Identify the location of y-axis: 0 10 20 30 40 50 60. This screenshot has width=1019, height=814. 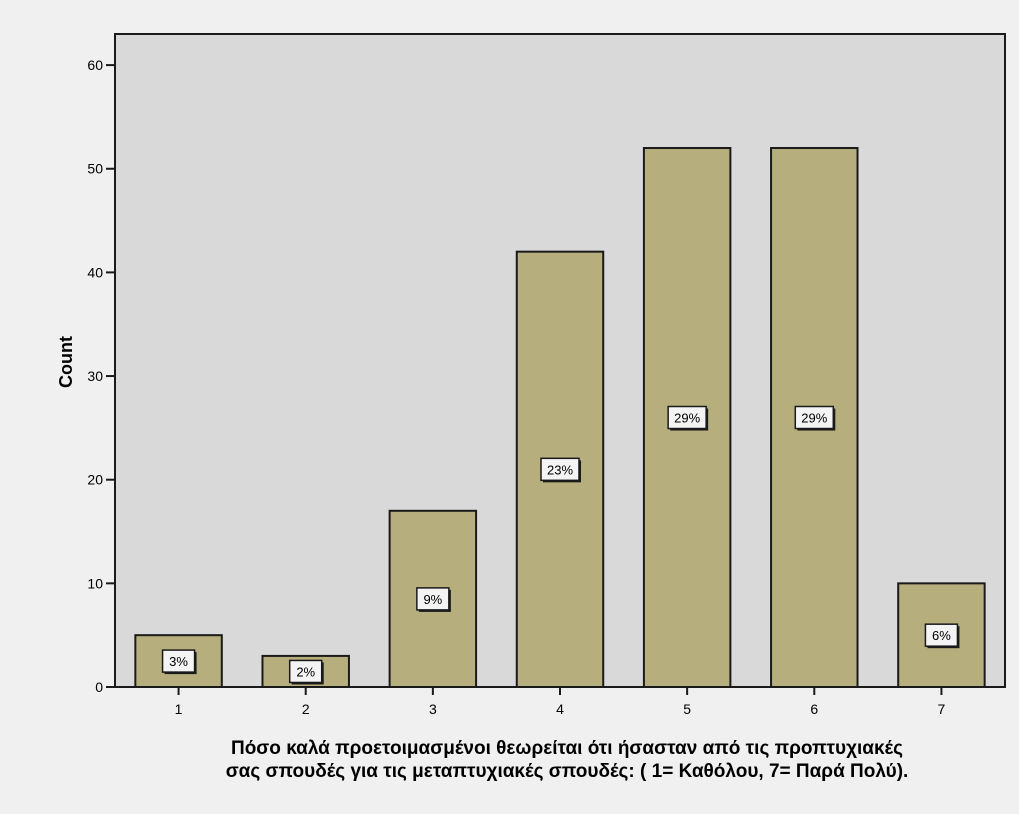
(101, 376).